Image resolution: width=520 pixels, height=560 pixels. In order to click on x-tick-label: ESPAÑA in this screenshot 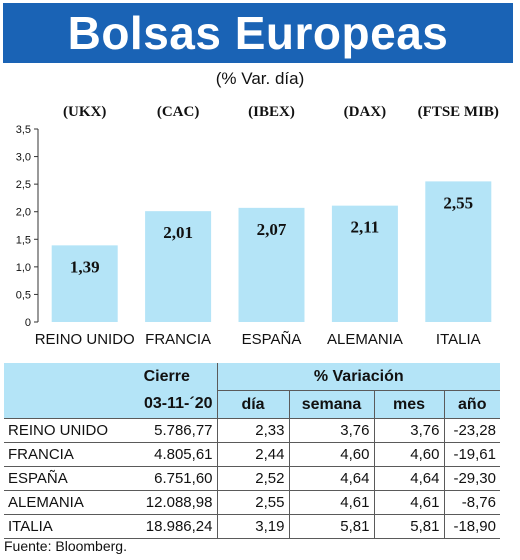, I will do `click(272, 339)`.